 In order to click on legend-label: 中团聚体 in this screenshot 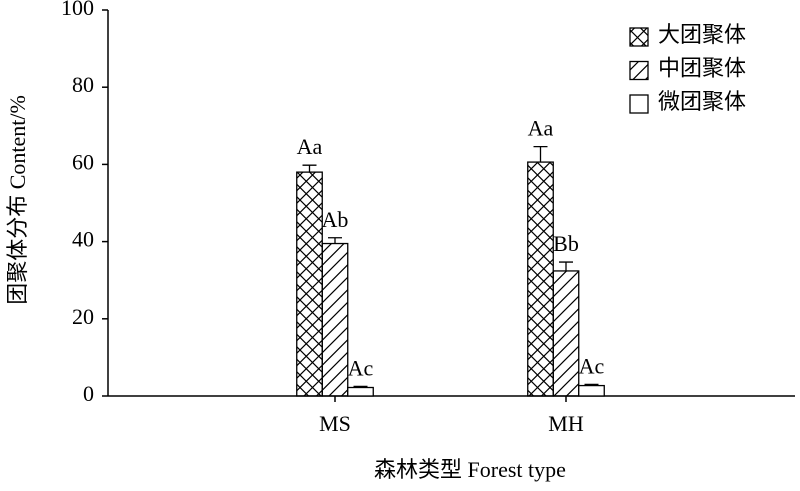, I will do `click(702, 68)`.